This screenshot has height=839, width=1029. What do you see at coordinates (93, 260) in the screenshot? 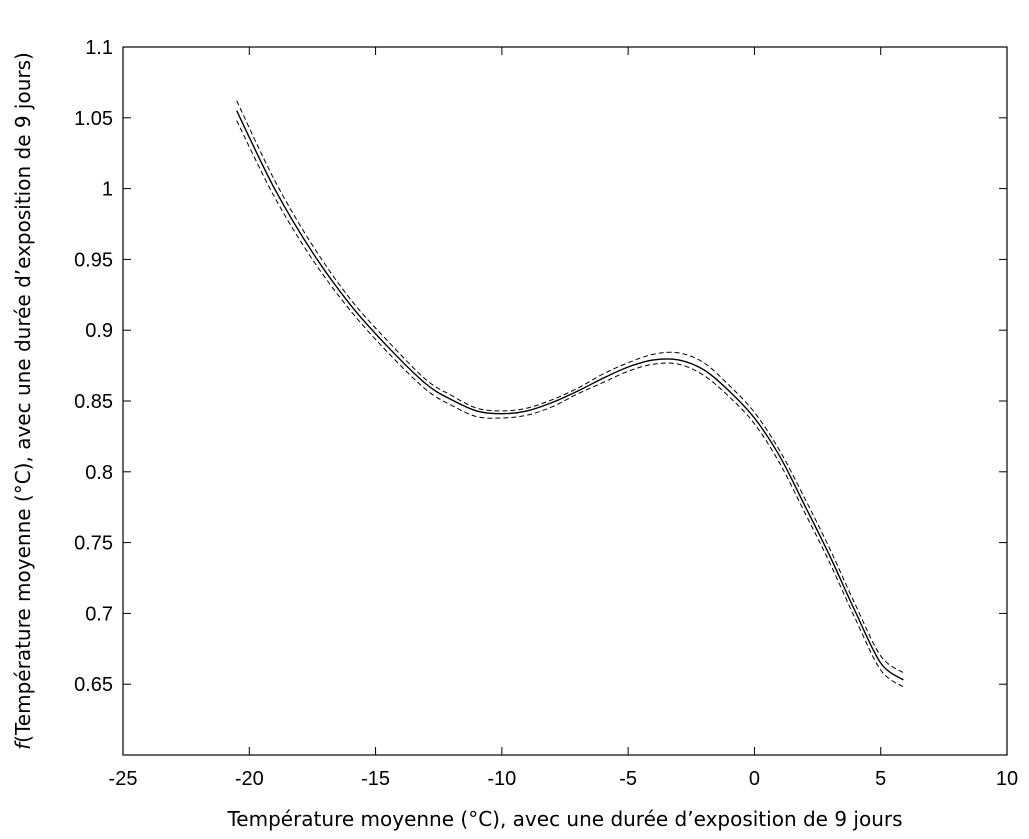
I see `y-tick-label: 0.95` at bounding box center [93, 260].